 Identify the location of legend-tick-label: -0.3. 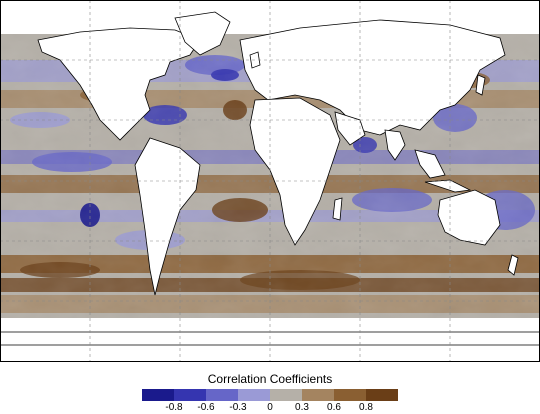
(238, 407).